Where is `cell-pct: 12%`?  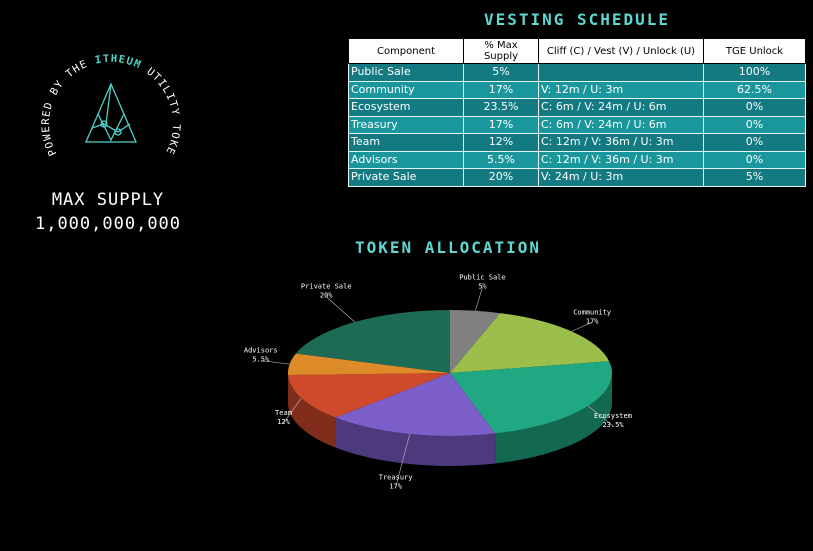
cell-pct: 12% is located at coordinates (501, 142).